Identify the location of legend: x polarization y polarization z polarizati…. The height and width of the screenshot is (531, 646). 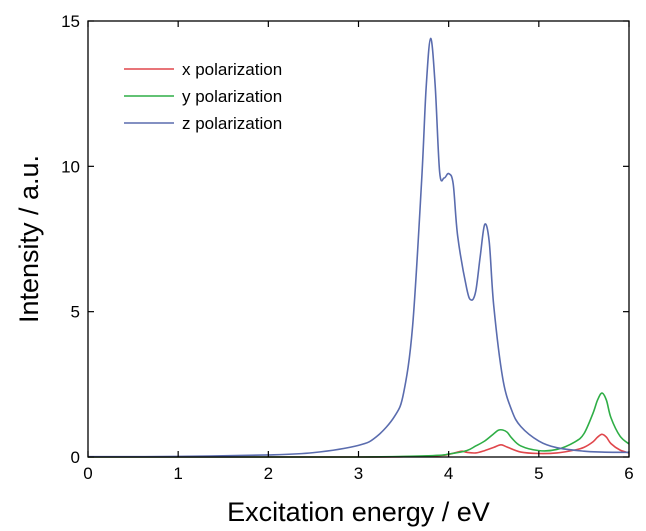
(203, 96).